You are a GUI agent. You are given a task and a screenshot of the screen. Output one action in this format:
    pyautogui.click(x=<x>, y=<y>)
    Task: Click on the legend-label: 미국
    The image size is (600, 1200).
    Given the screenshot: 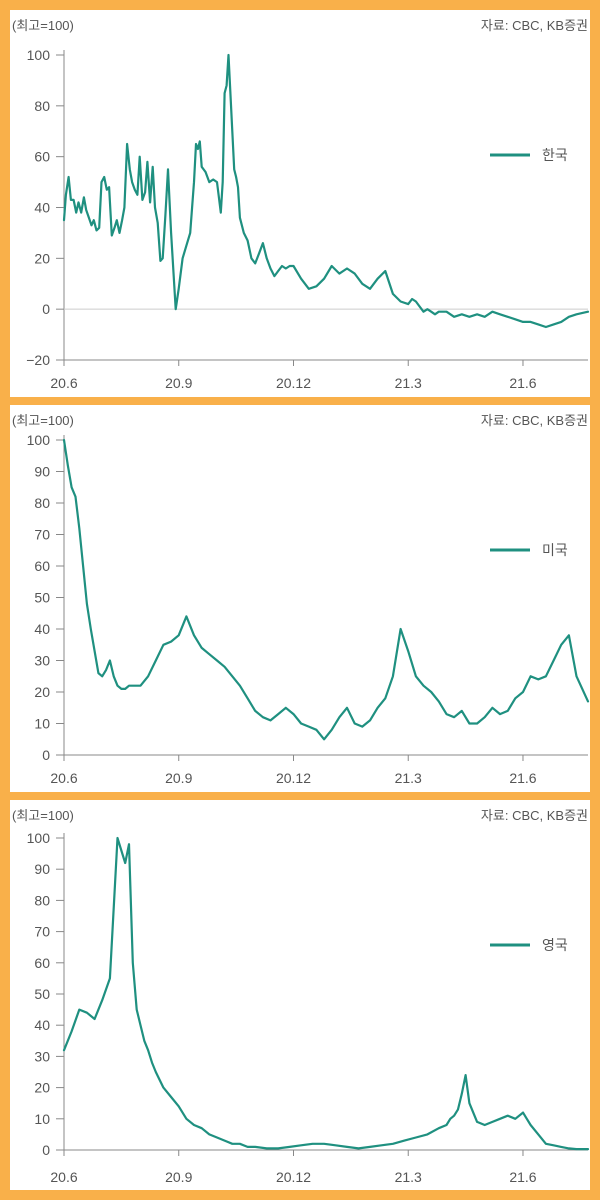 What is the action you would take?
    pyautogui.click(x=555, y=550)
    